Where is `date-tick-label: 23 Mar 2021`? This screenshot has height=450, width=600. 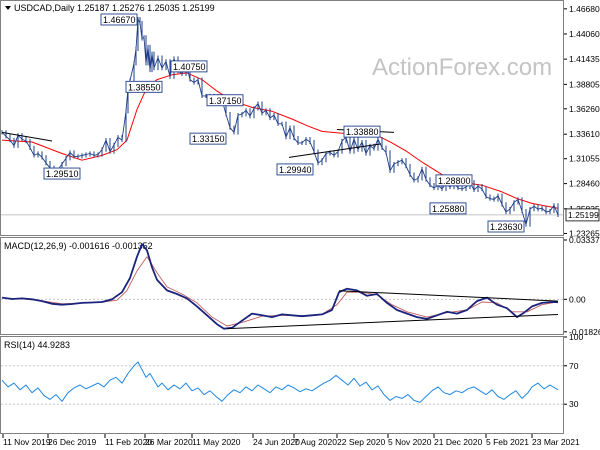
date-tick-label: 23 Mar 2021 is located at coordinates (556, 442).